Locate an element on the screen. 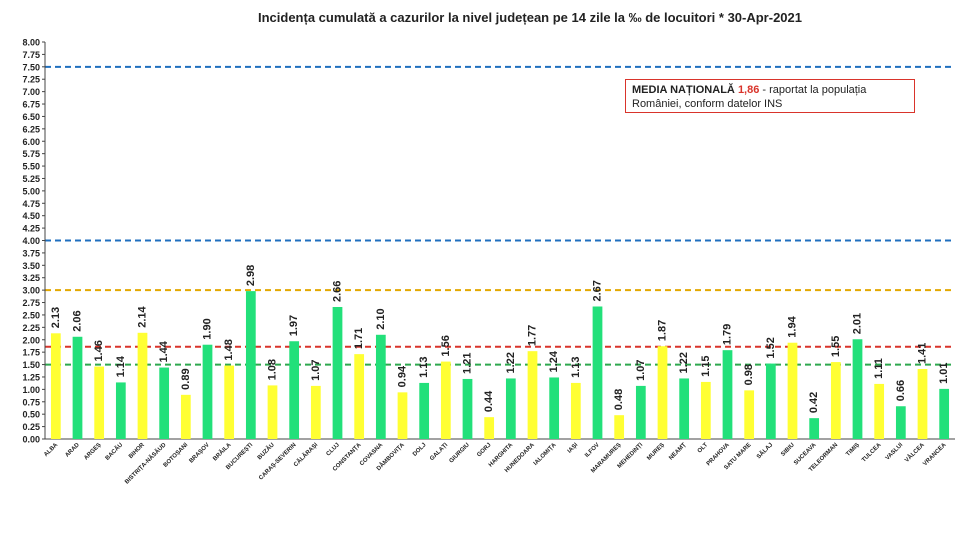  value-label: 1.11 is located at coordinates (879, 368).